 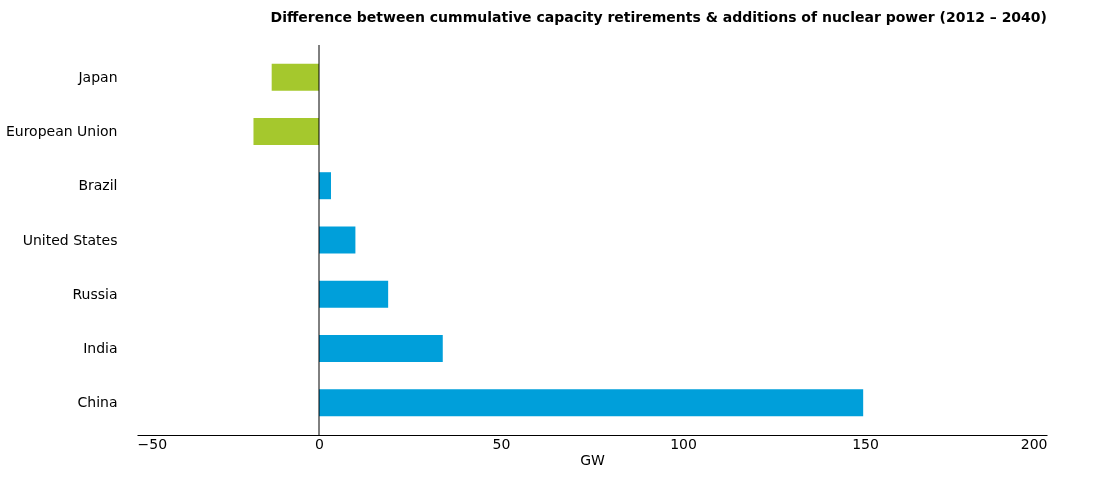 What do you see at coordinates (61, 130) in the screenshot?
I see `y-tick-label: European Union` at bounding box center [61, 130].